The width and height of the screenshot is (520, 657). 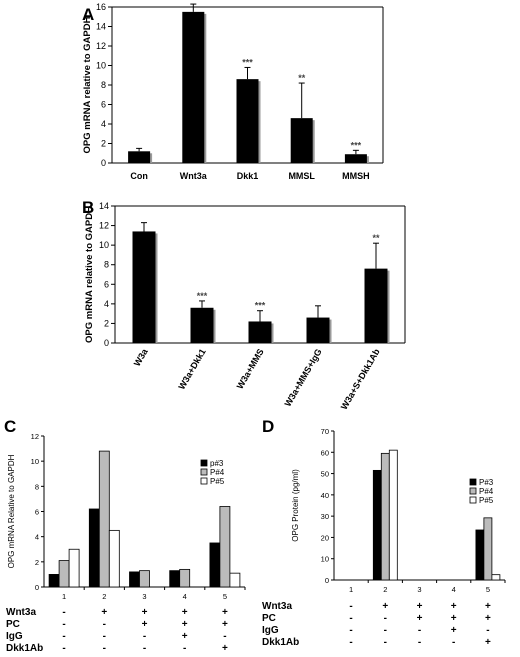 What do you see at coordinates (325, 431) in the screenshot?
I see `panel-d-y-tick-label: 70` at bounding box center [325, 431].